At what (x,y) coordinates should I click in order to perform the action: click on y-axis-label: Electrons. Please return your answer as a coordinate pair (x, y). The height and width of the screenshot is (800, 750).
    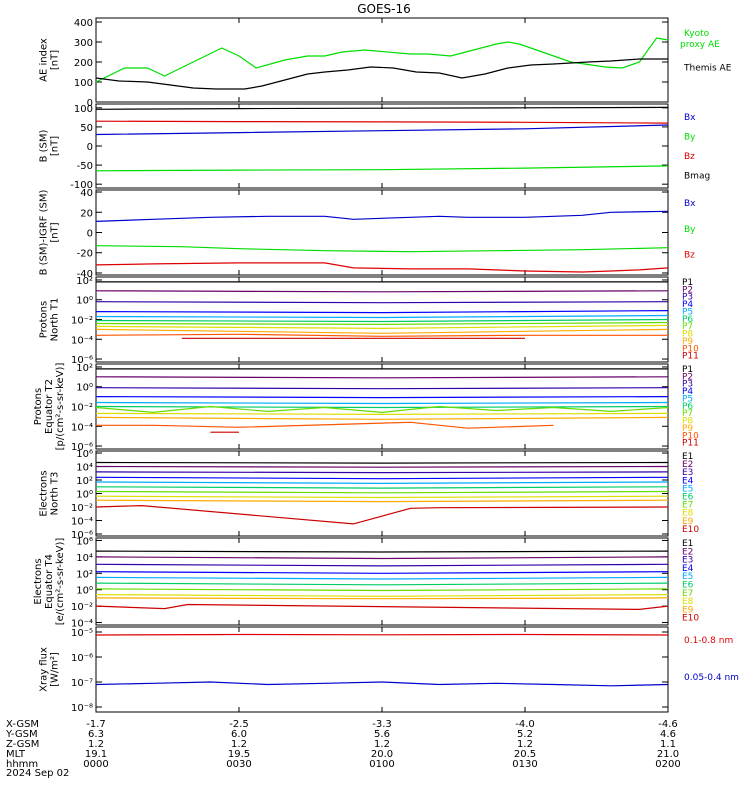
    Looking at the image, I should click on (38, 581).